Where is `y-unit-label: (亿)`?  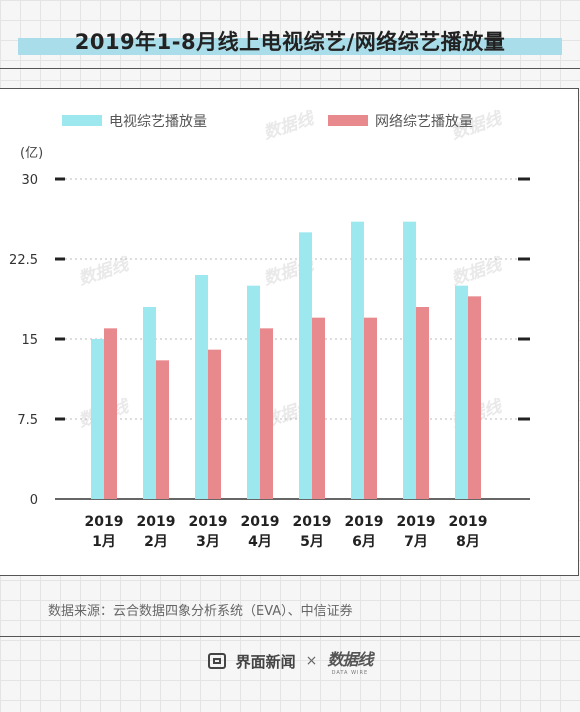
y-unit-label: (亿) is located at coordinates (31, 153).